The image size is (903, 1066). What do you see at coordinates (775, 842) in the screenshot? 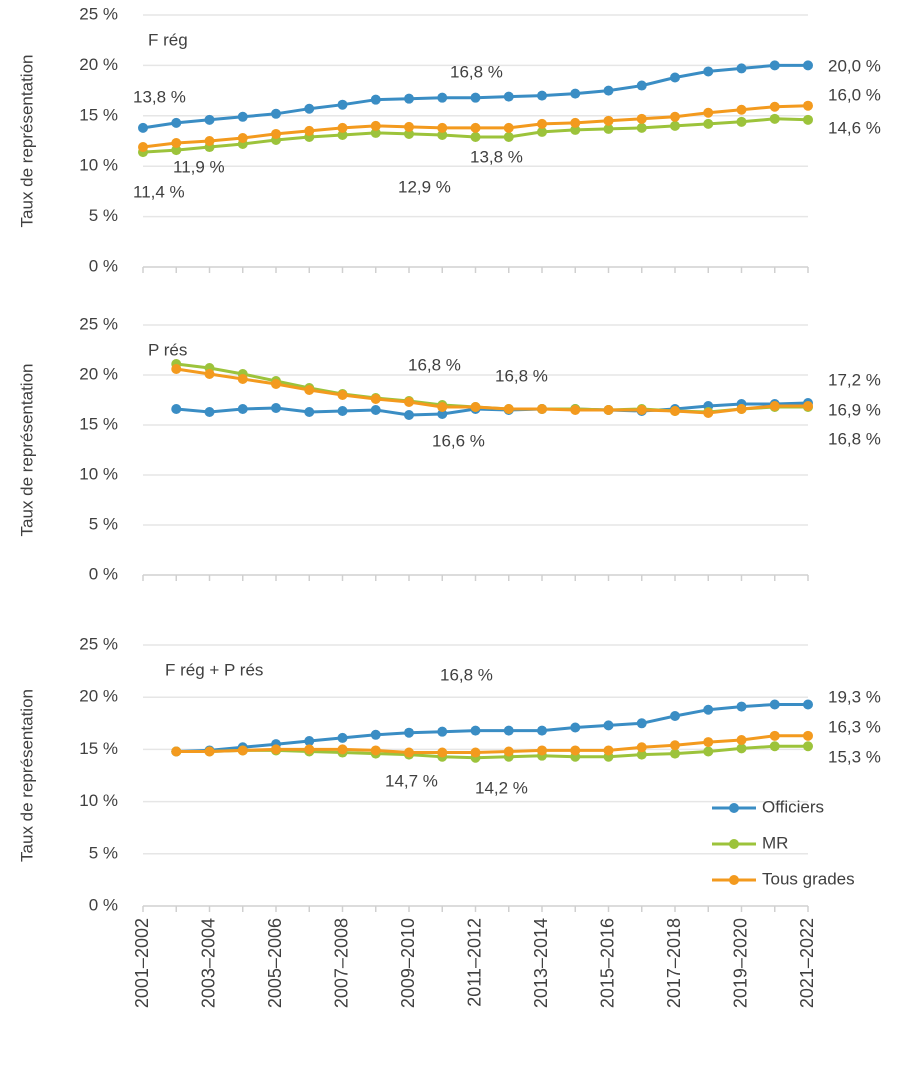
I see `legend-label: MR` at bounding box center [775, 842].